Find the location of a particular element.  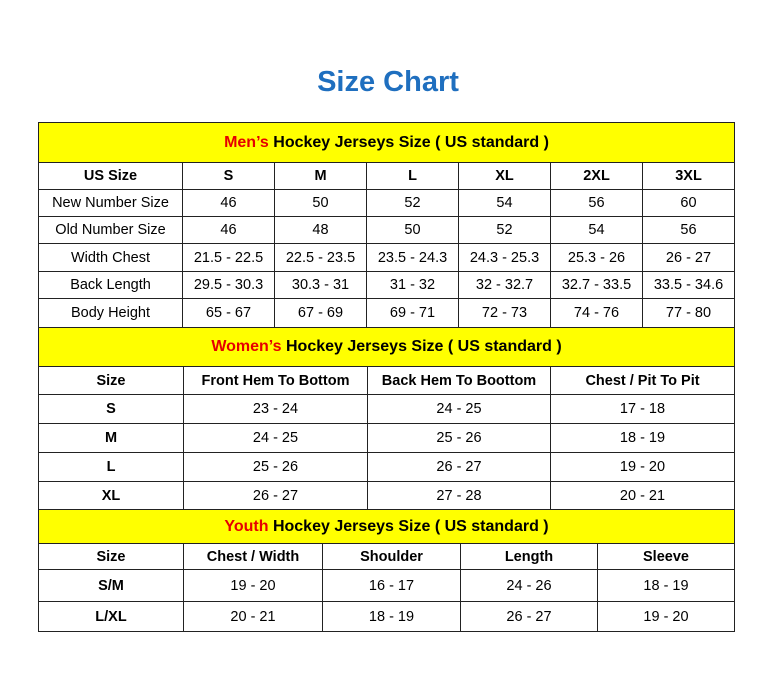

table-row: New Number Size 46 50 52 54 56 60 is located at coordinates (386, 203).